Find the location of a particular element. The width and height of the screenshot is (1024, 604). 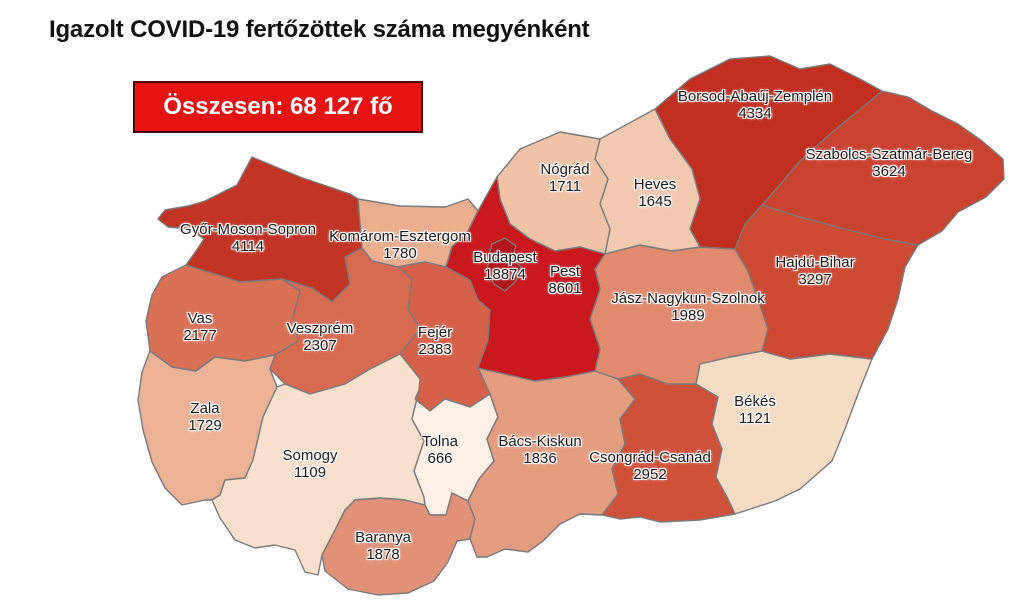

total-badge-text: Összesen: 68 127 fő is located at coordinates (278, 106).